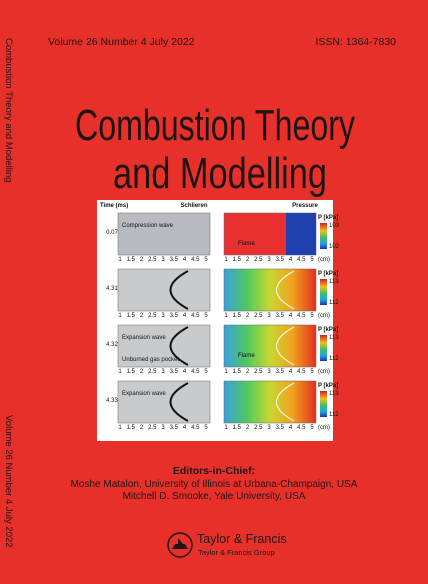  I want to click on editors-heading: Editors-in-Chief:, so click(214, 471).